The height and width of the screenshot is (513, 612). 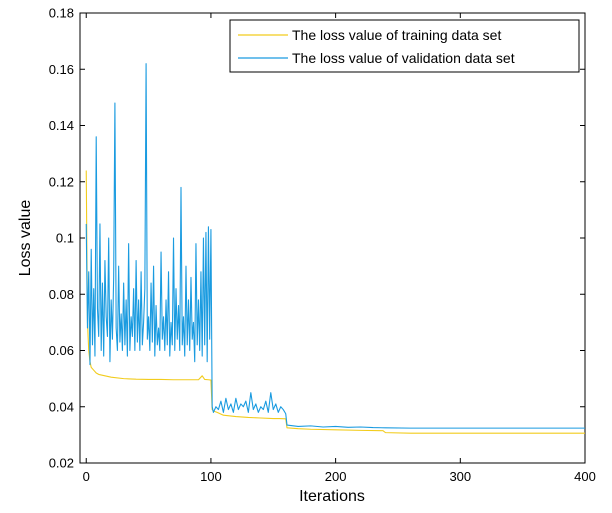 What do you see at coordinates (61, 463) in the screenshot?
I see `y-tick-label: 0.02` at bounding box center [61, 463].